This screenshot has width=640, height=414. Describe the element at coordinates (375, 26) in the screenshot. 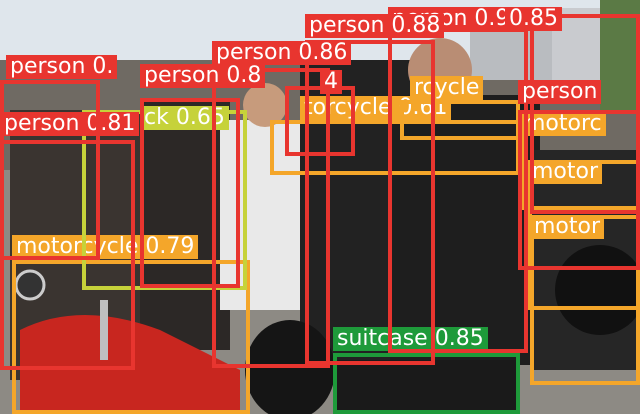

I see `person-detection-label: person 0.88` at that location.